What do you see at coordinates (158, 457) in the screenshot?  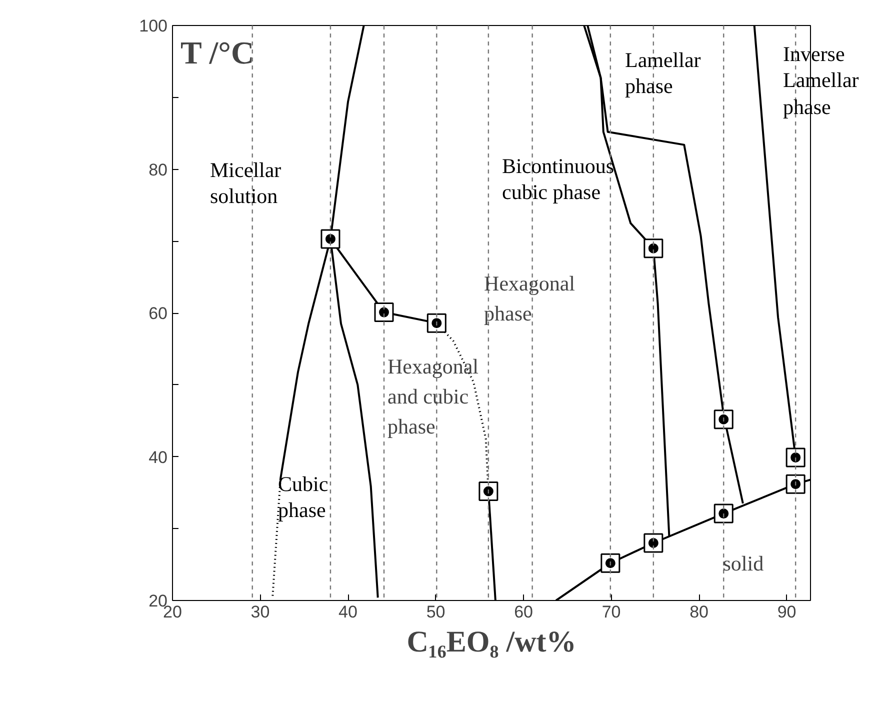 I see `y-tick-label: 40` at bounding box center [158, 457].